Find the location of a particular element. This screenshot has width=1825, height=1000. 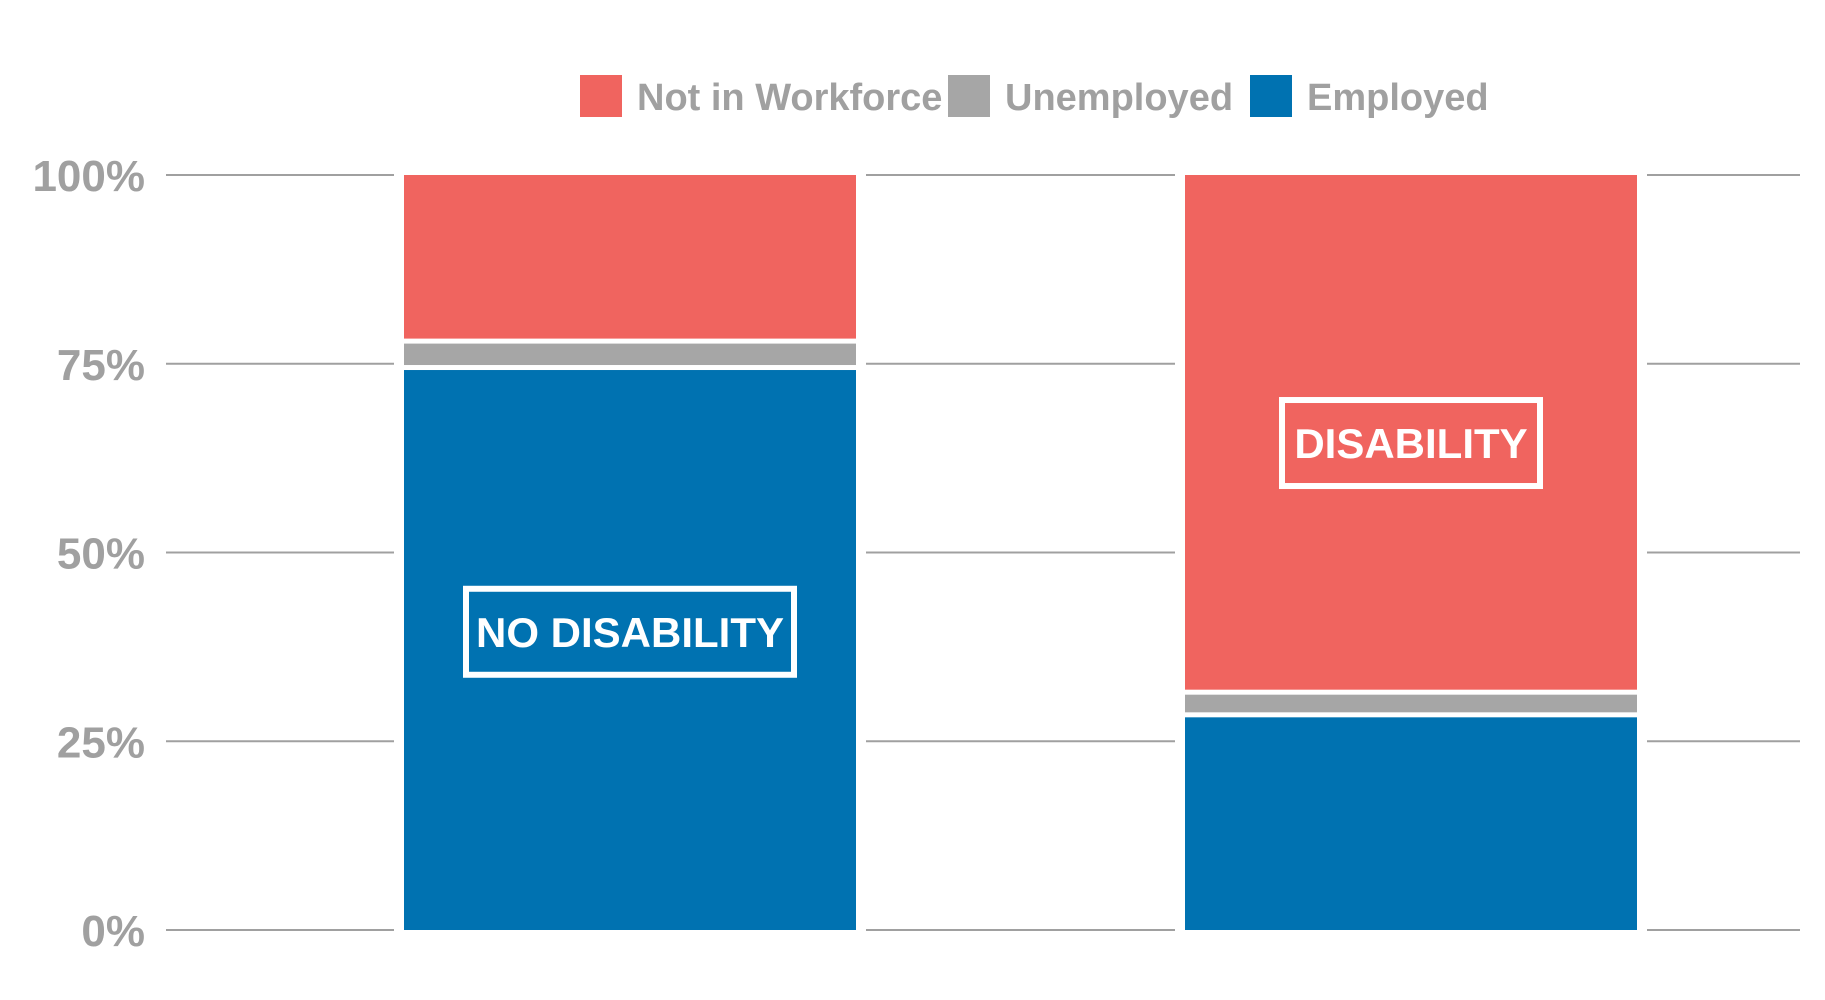

legend: Not in Workforce Unemployed Employed is located at coordinates (1034, 97).